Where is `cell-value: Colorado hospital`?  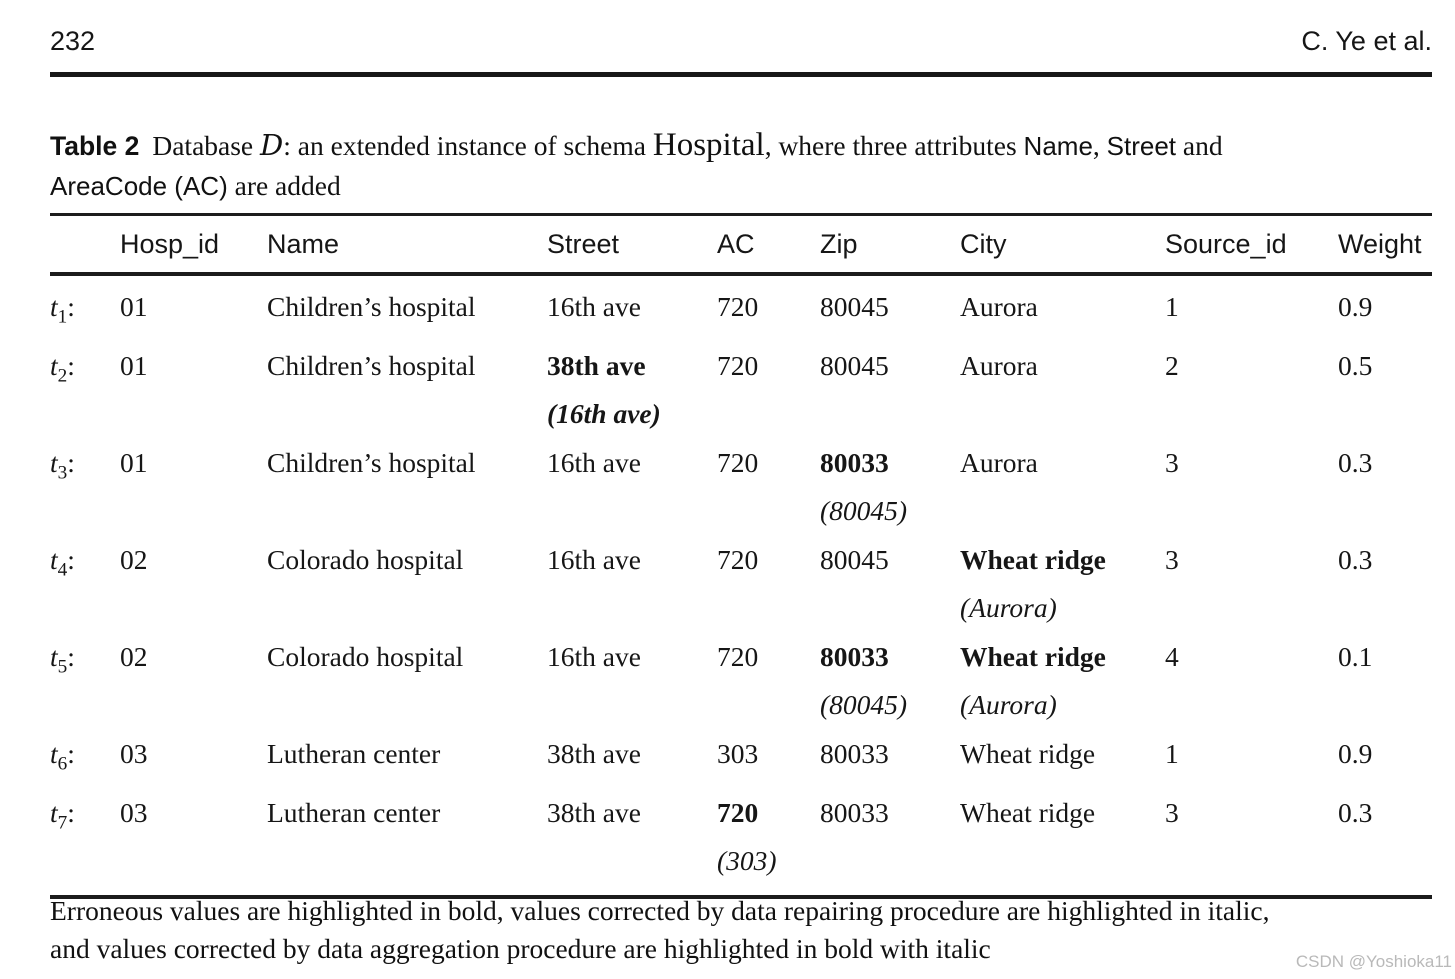
cell-value: Colorado hospital is located at coordinates (365, 656).